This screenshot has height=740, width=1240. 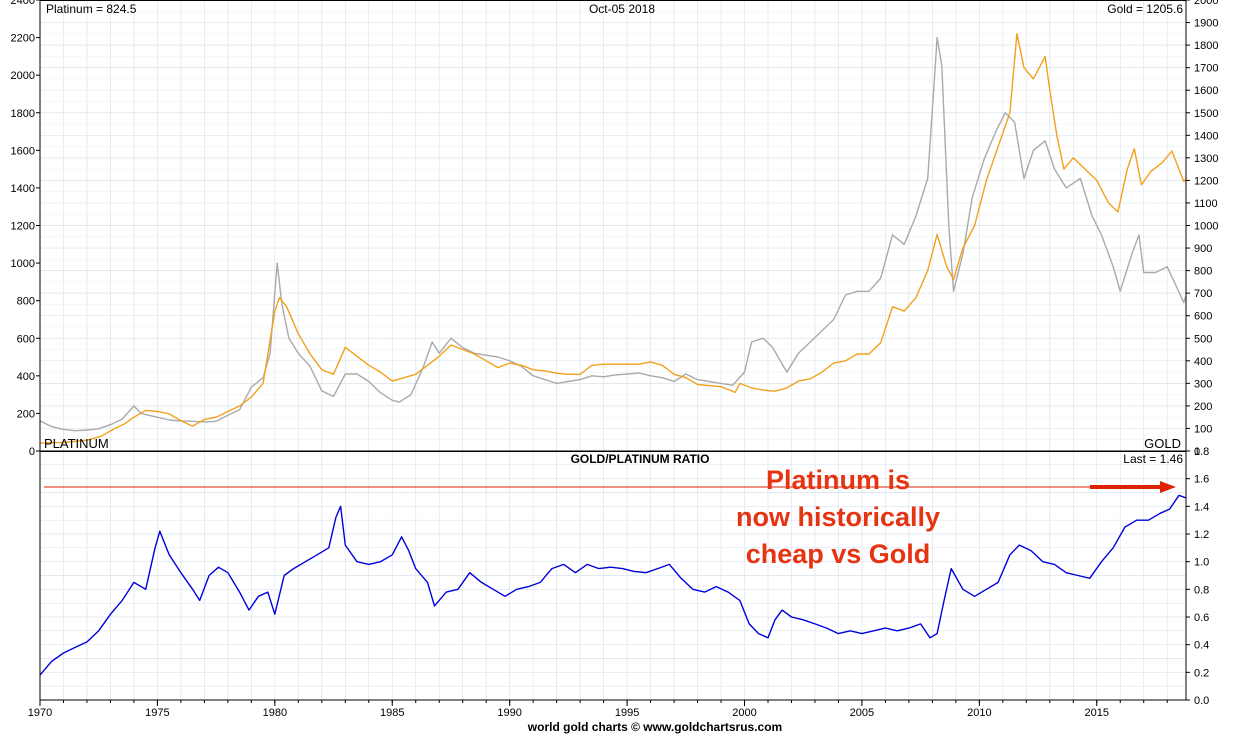 I want to click on right-axis-tick-label: 1100, so click(x=1206, y=204).